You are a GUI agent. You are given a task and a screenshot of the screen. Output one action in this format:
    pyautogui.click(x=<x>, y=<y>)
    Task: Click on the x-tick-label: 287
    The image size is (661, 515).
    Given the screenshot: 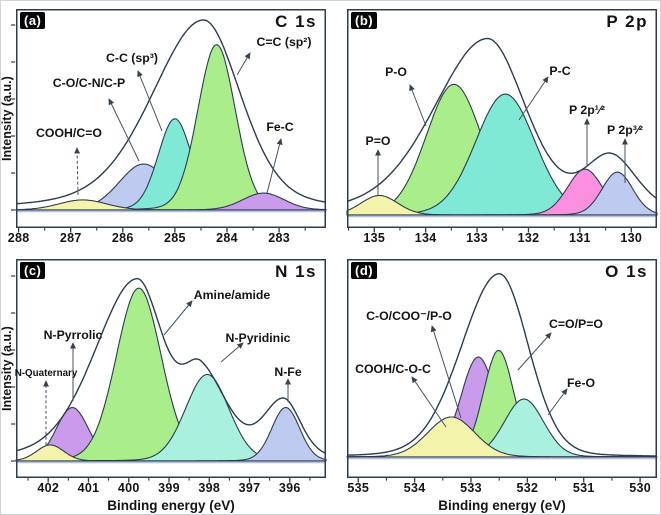 What is the action you would take?
    pyautogui.click(x=70, y=238)
    